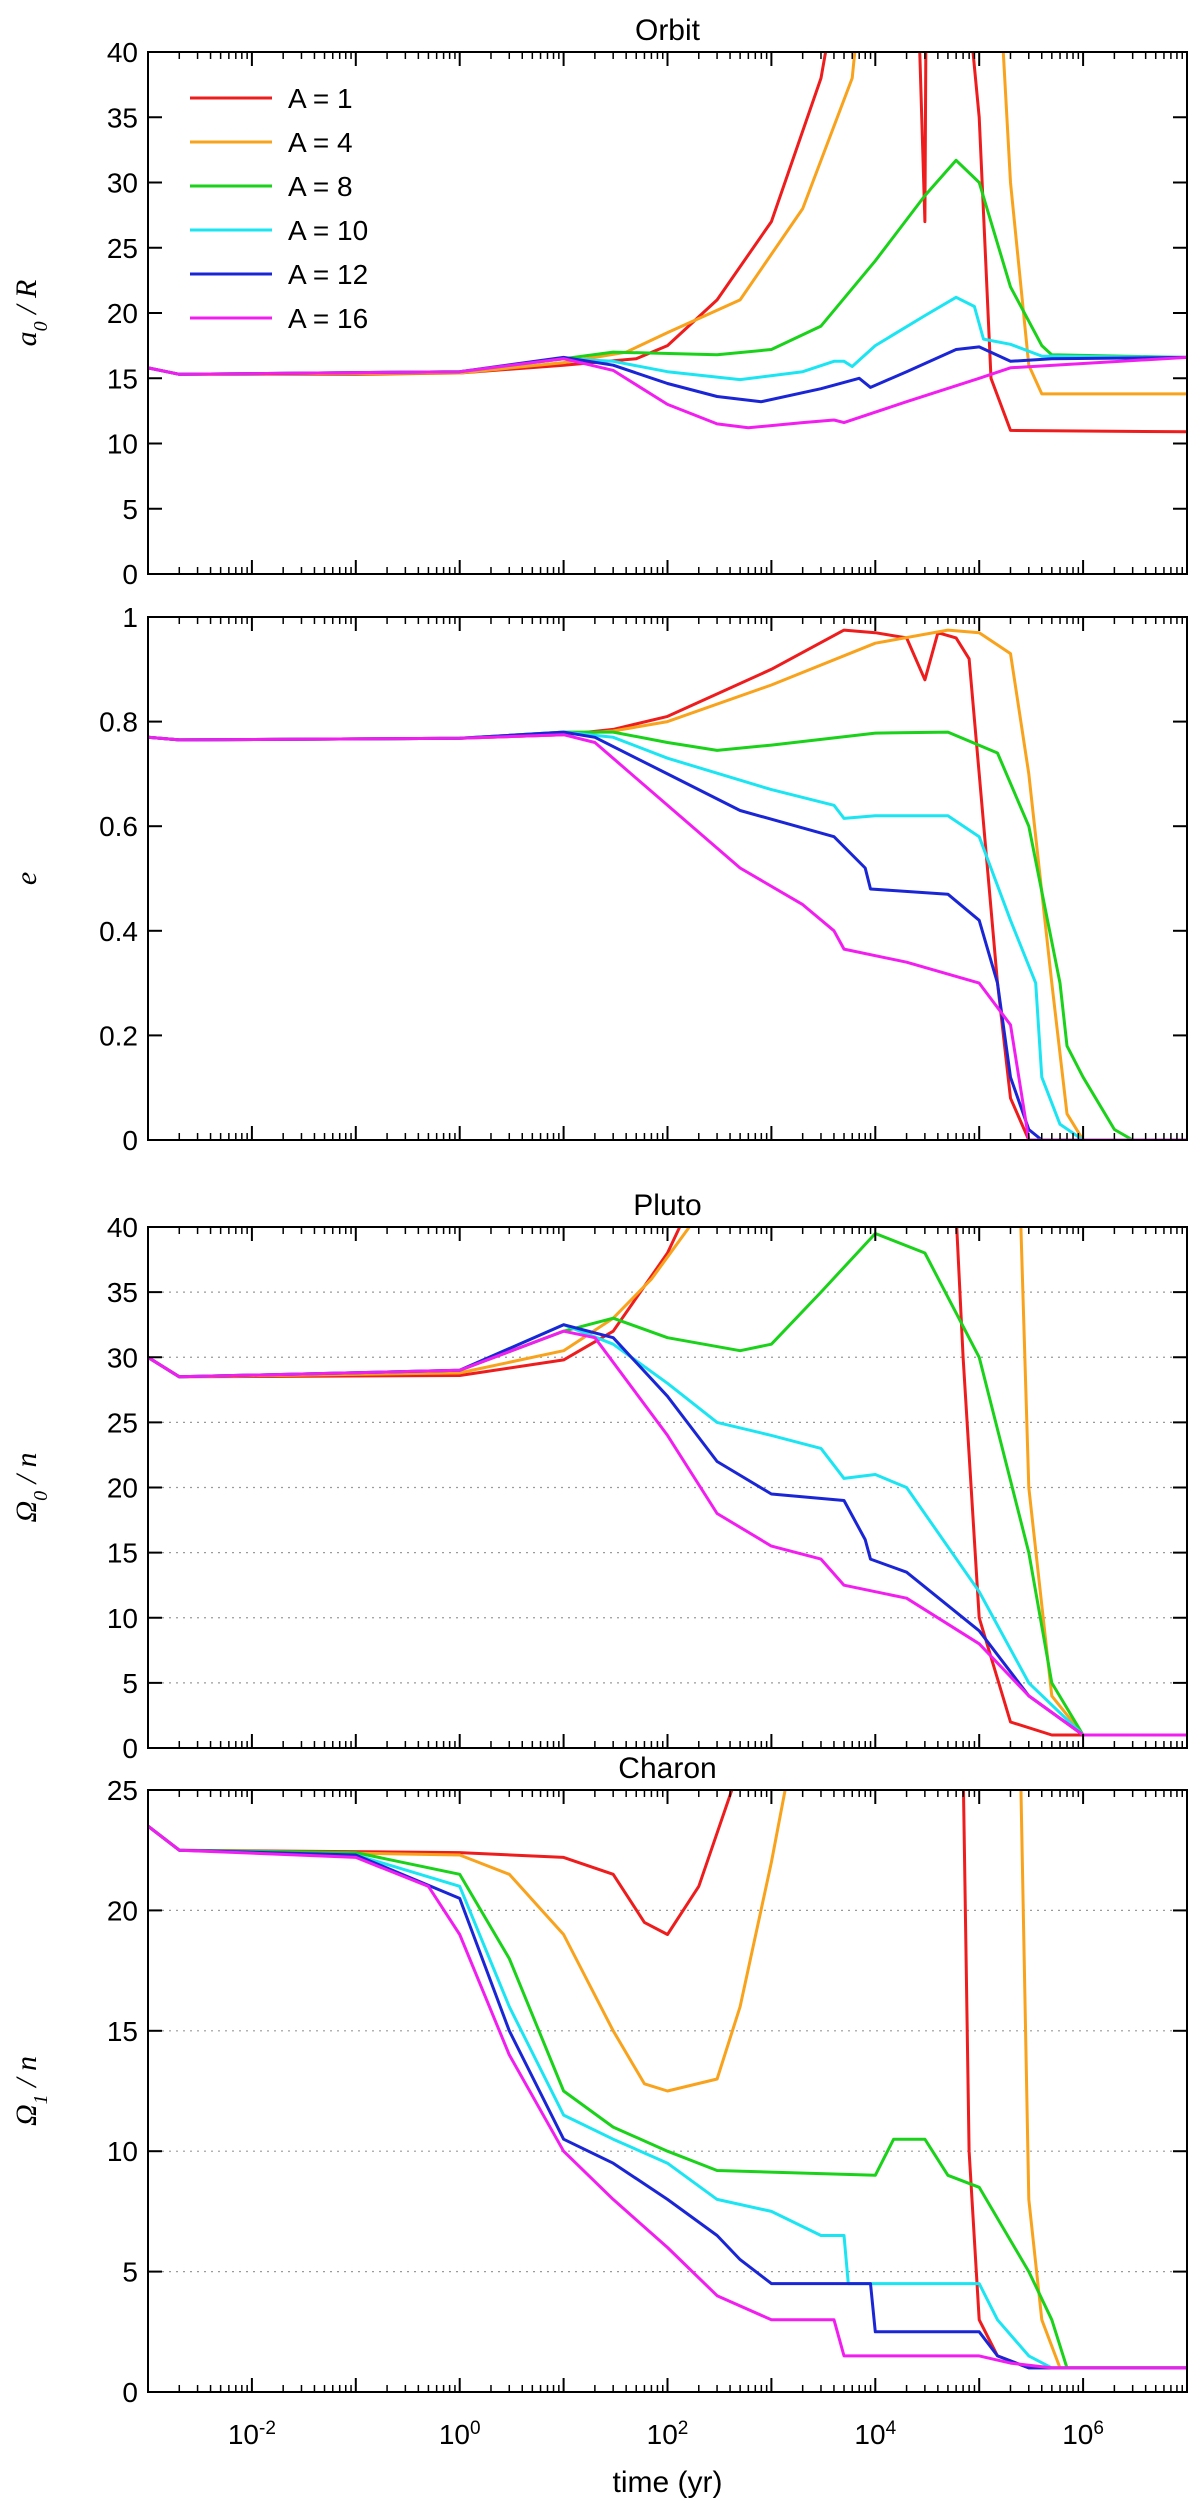 This screenshot has height=2507, width=1200. I want to click on y-tick-label: 0.6, so click(118, 826).